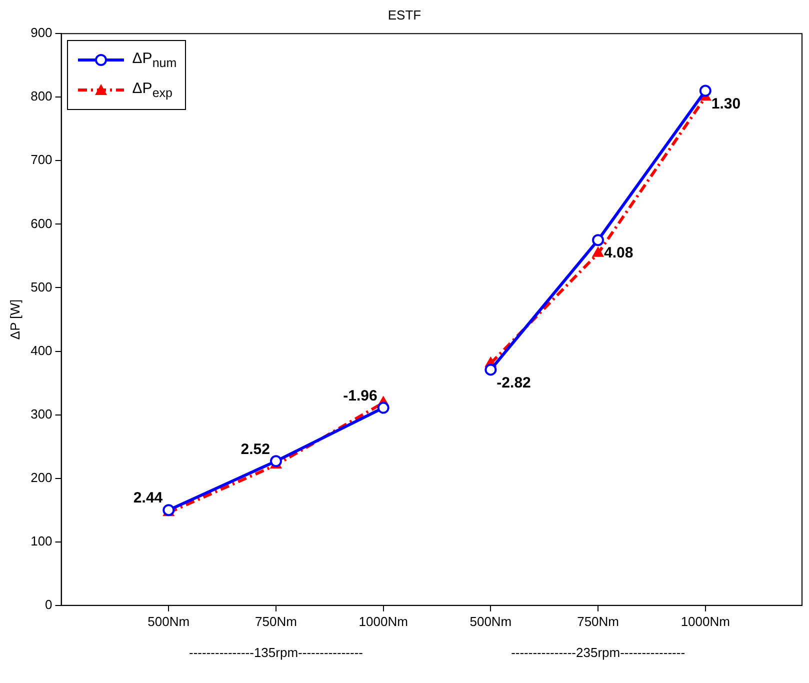 The height and width of the screenshot is (683, 809). What do you see at coordinates (405, 14) in the screenshot?
I see `chart-title: ESTF` at bounding box center [405, 14].